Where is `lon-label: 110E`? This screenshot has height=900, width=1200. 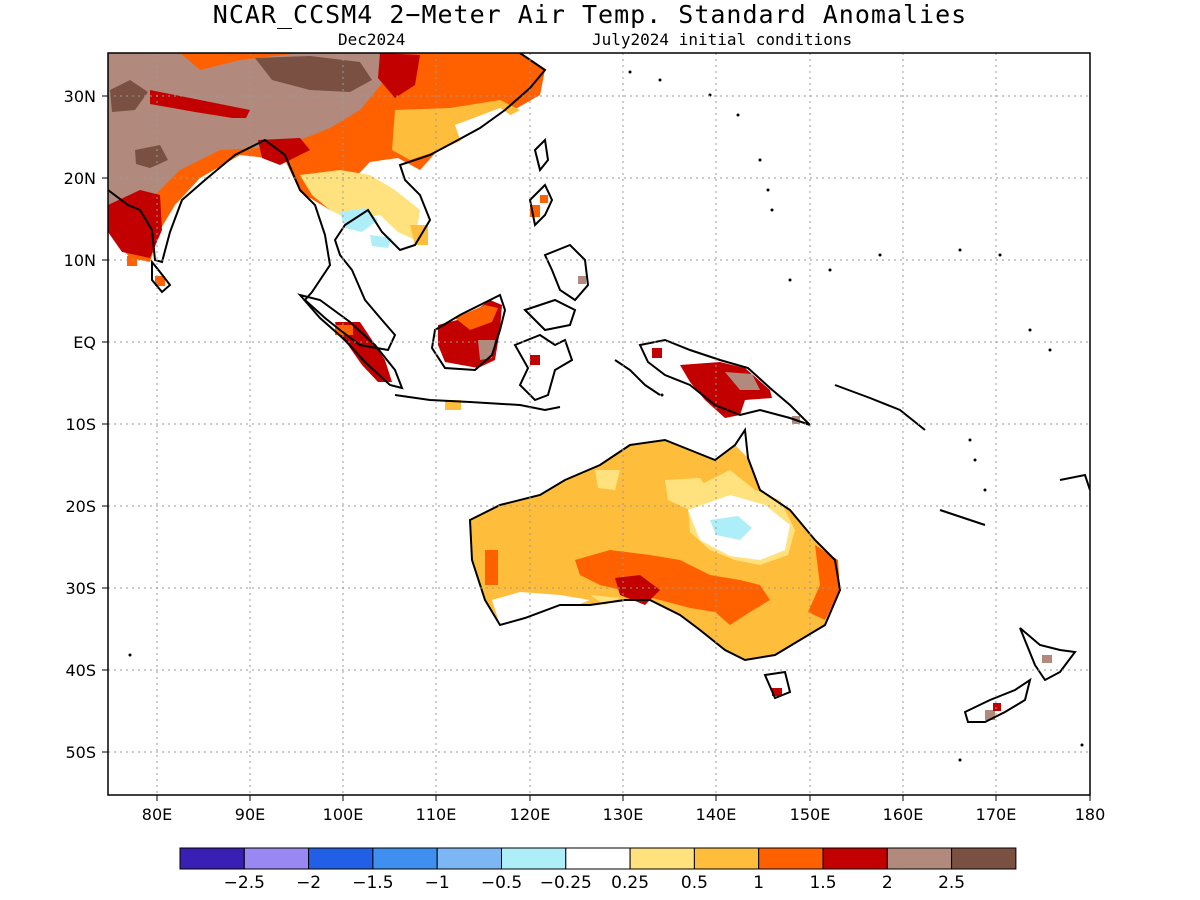 lon-label: 110E is located at coordinates (436, 814).